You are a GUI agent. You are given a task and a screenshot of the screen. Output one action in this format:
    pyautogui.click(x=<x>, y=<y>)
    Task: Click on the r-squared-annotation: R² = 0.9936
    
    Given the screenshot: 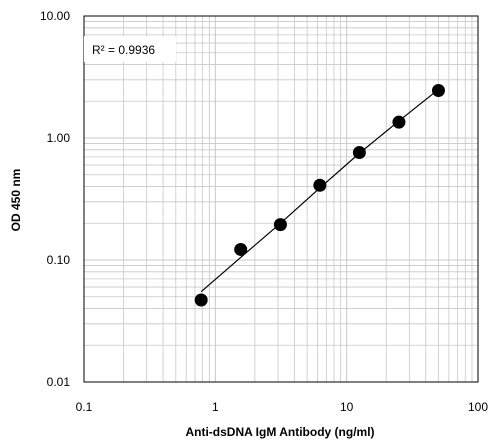 What is the action you would take?
    pyautogui.click(x=130, y=49)
    